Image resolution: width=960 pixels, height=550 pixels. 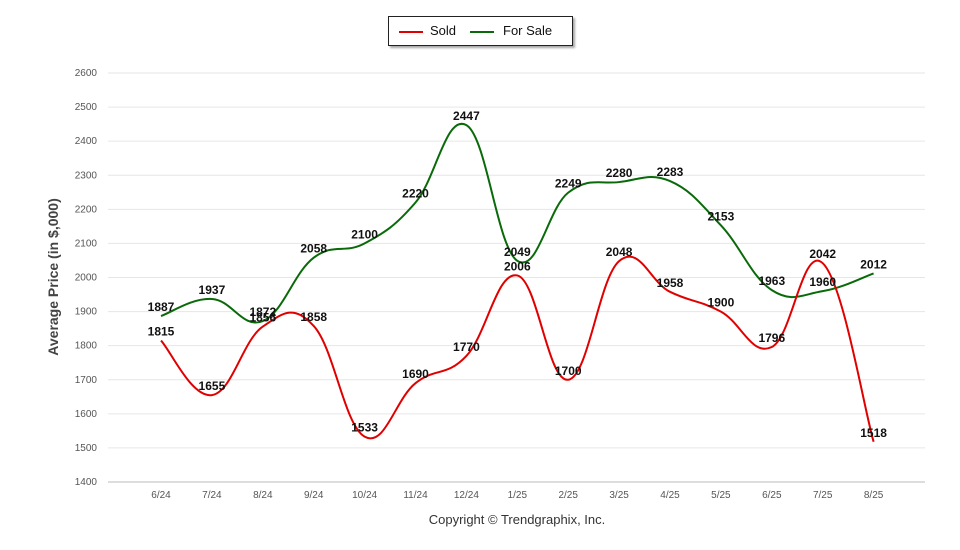 What do you see at coordinates (517, 519) in the screenshot?
I see `copyright-footer: Copyright © Trendgraphix, Inc.` at bounding box center [517, 519].